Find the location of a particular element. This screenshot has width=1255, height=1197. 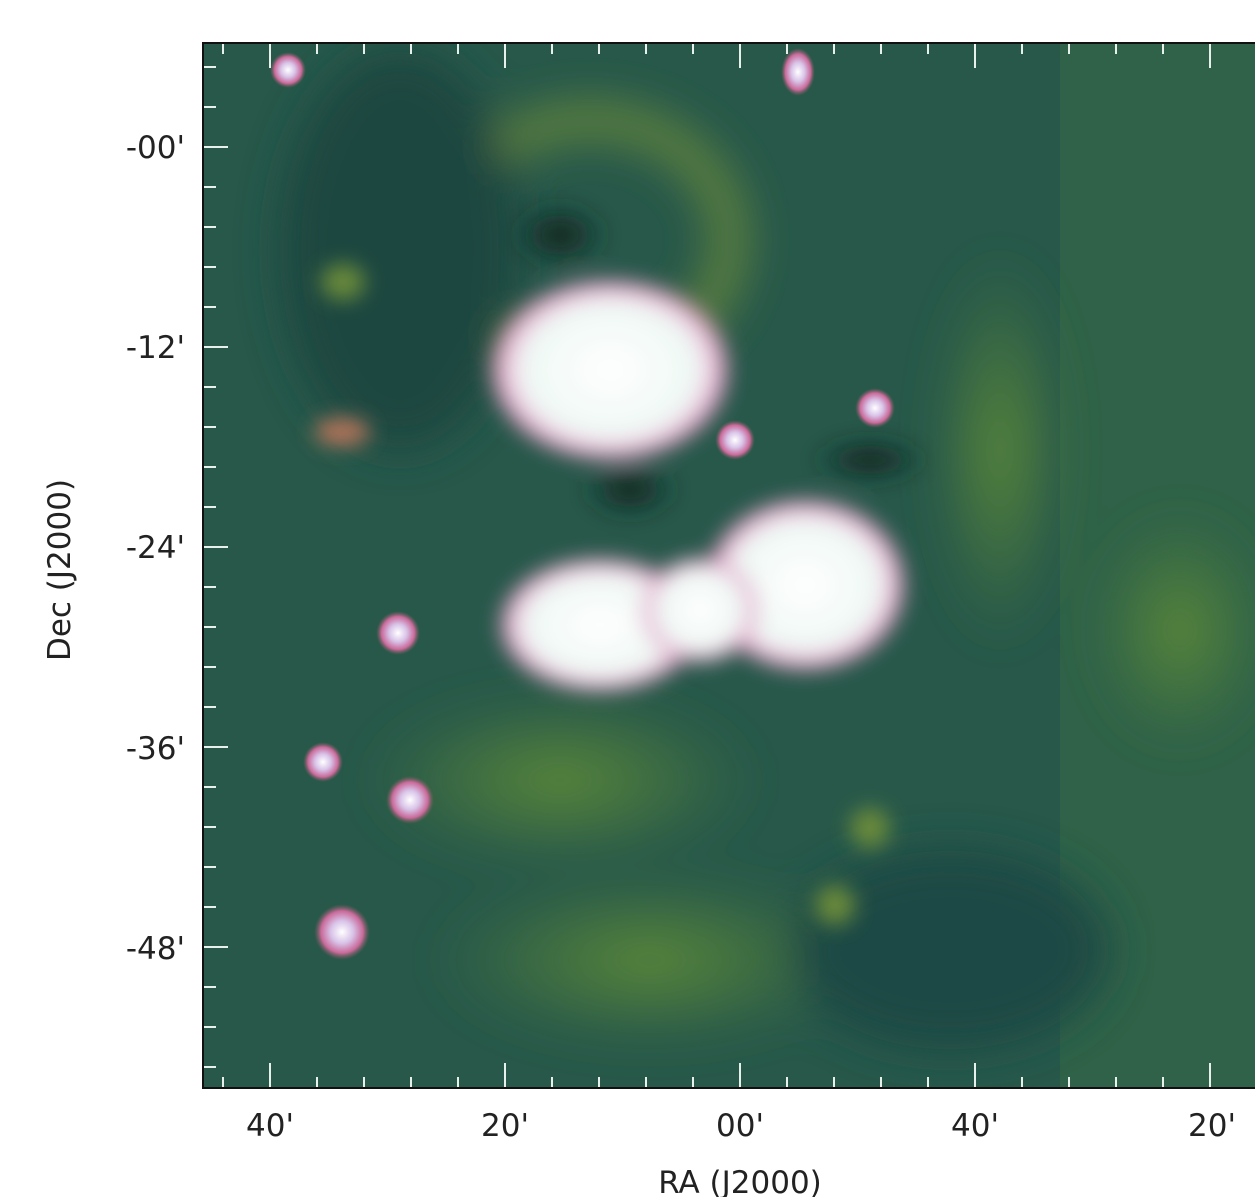

y-tick-label: -36' is located at coordinates (155, 749).